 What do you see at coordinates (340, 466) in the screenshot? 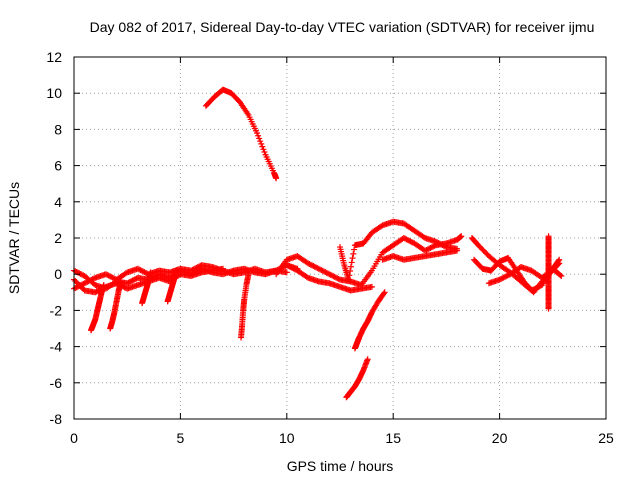
I see `x-axis-title: GPS time / hours` at bounding box center [340, 466].